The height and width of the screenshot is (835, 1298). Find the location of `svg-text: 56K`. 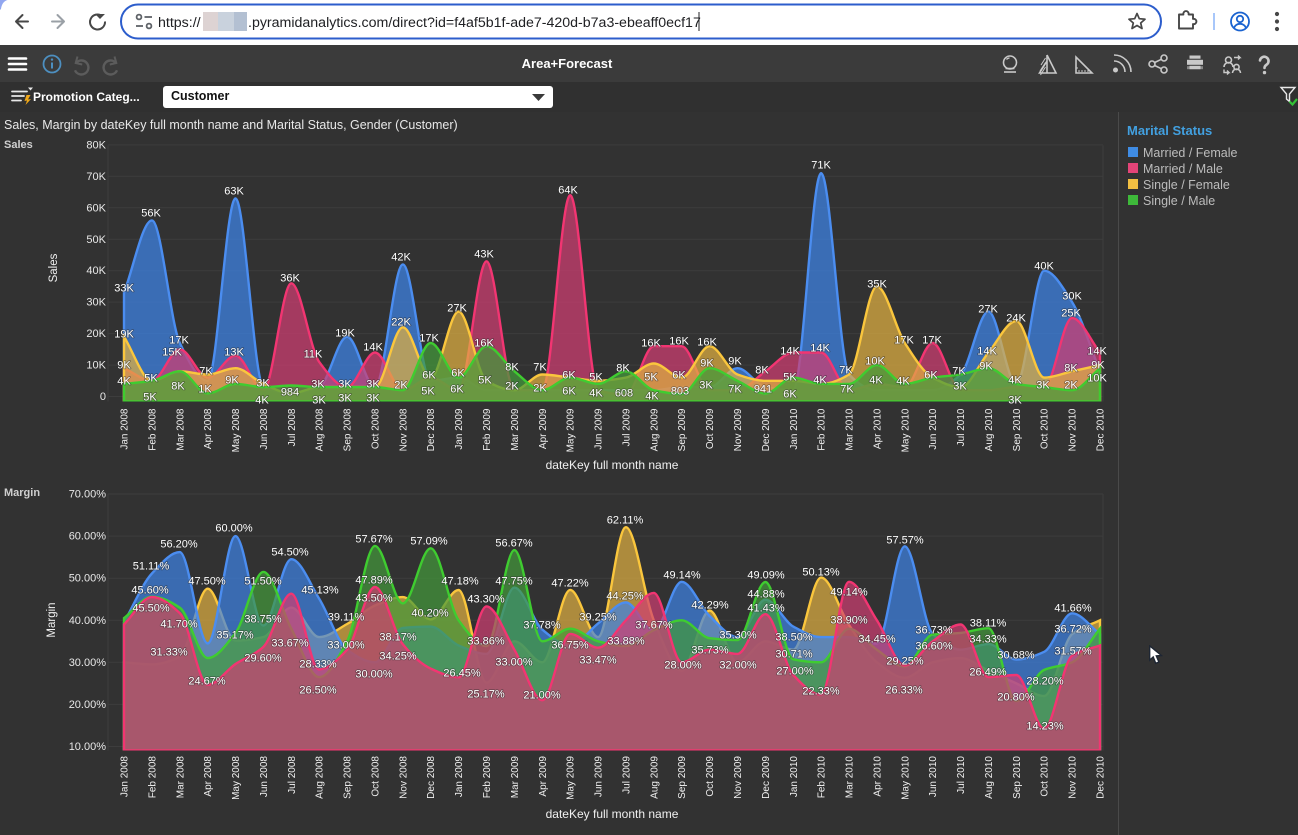

svg-text: 56K is located at coordinates (151, 214).